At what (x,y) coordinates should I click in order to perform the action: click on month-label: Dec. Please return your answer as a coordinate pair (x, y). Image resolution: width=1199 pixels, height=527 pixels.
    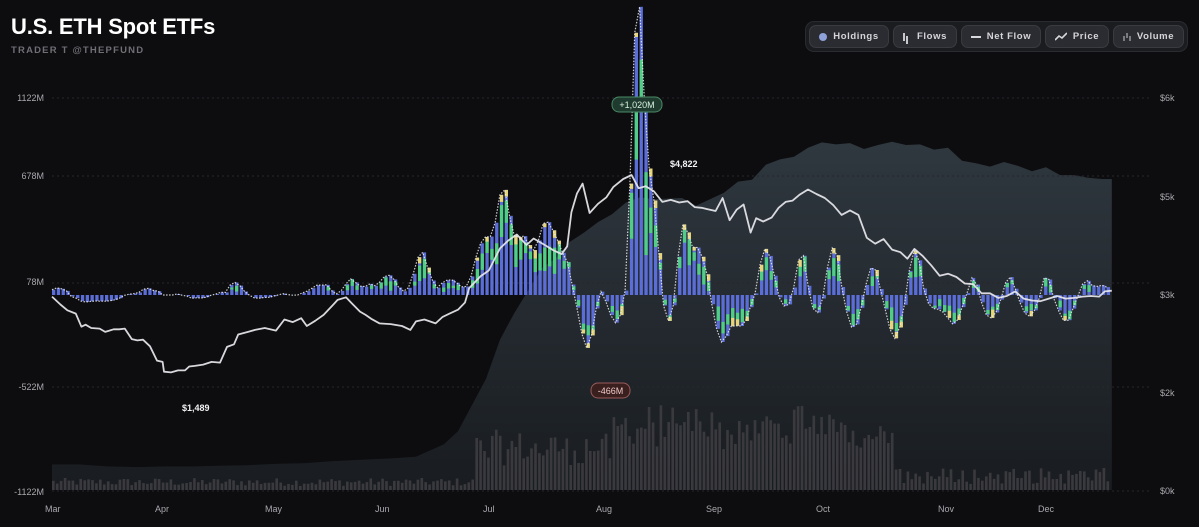
    Looking at the image, I should click on (1046, 509).